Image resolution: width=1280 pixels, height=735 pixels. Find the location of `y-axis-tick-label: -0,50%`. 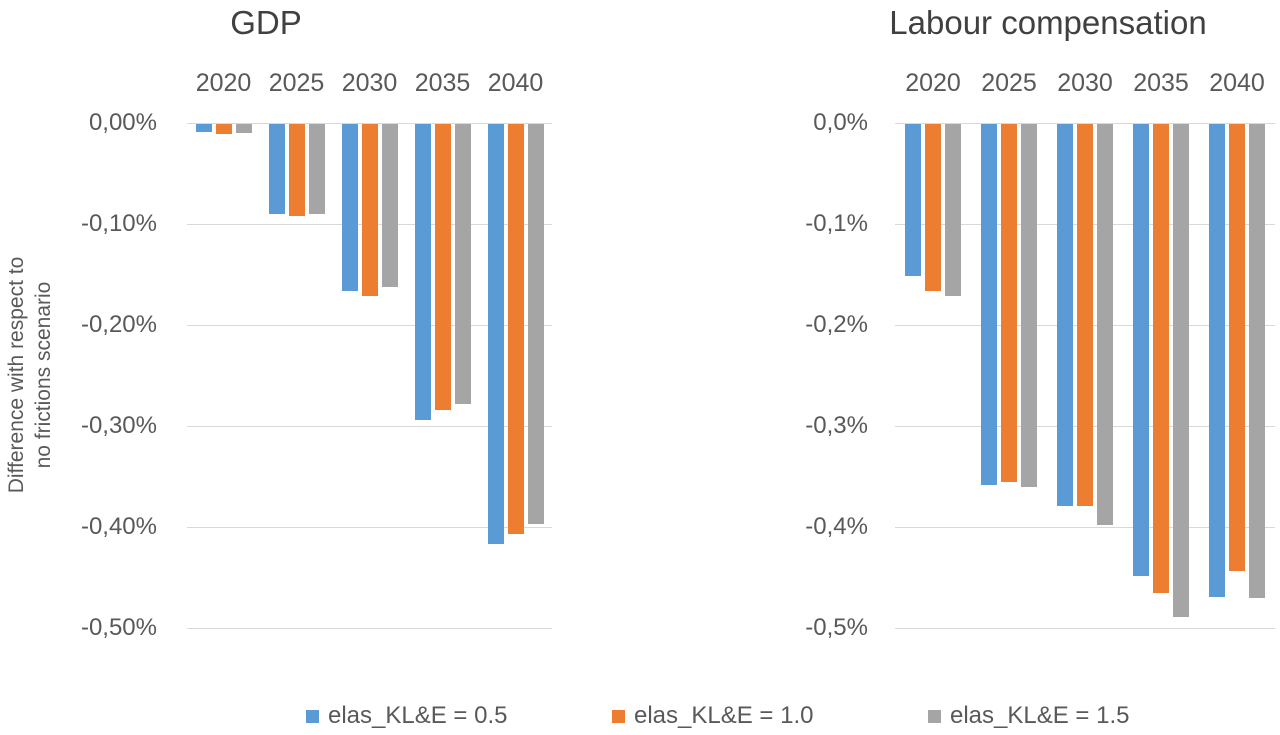

y-axis-tick-label: -0,50% is located at coordinates (118, 627).